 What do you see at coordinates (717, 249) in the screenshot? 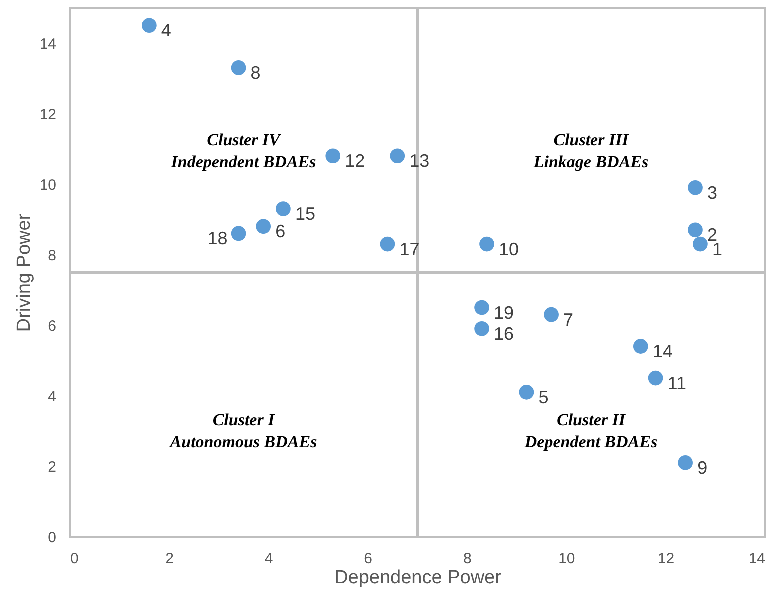
I see `series-label: 1` at bounding box center [717, 249].